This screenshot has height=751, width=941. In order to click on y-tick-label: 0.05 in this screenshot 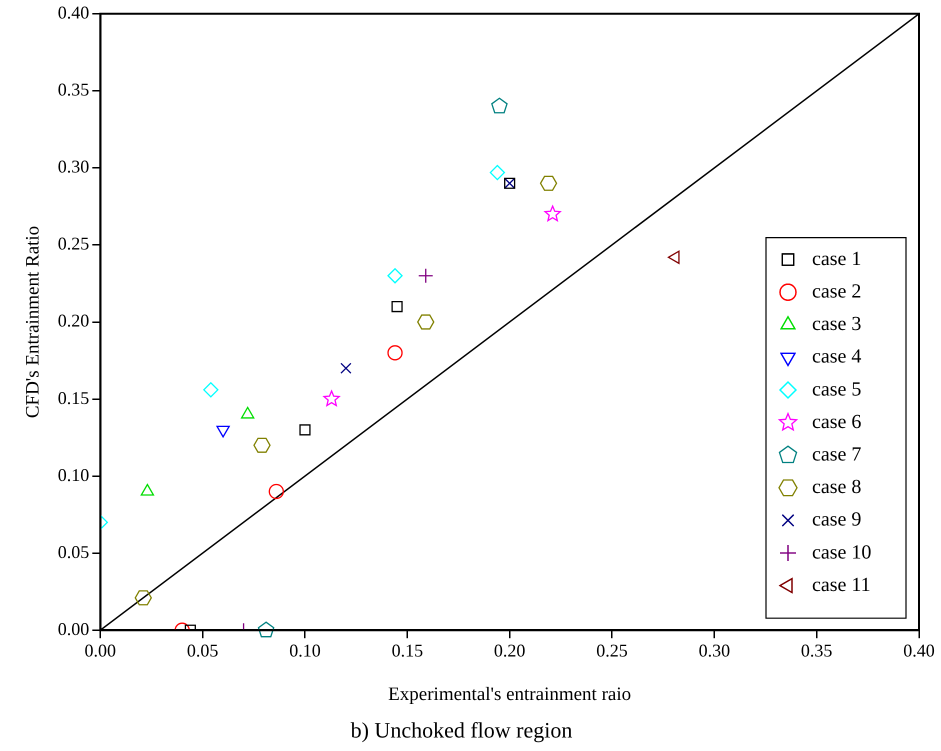, I will do `click(74, 552)`.